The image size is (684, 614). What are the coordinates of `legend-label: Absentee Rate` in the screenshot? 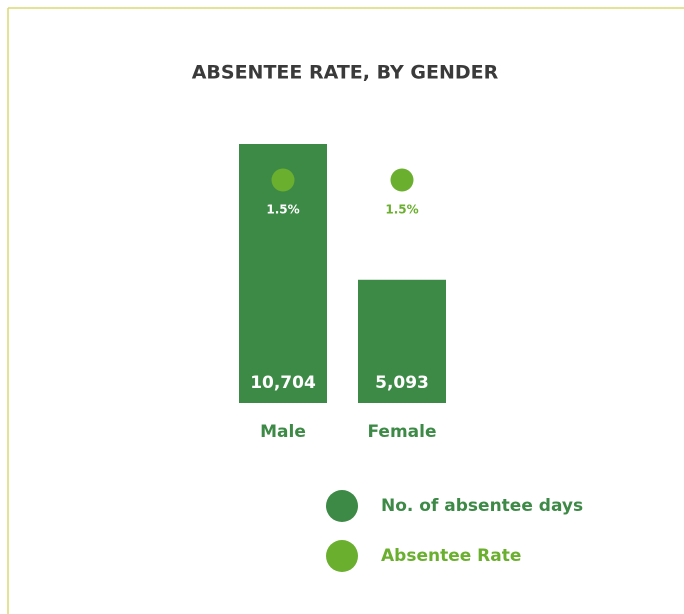 It's located at (451, 556).